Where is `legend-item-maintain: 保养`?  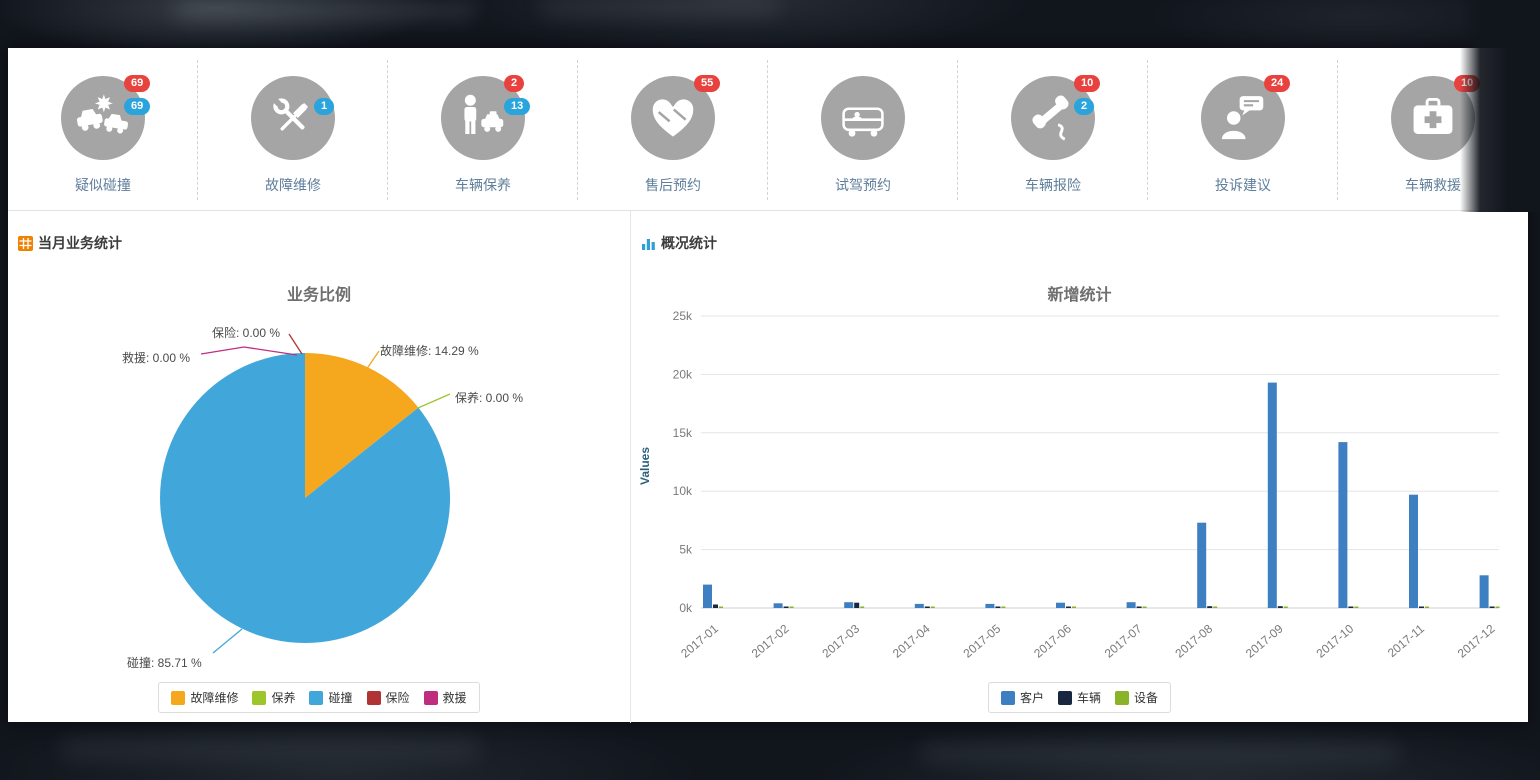
legend-item-maintain: 保养 is located at coordinates (273, 697).